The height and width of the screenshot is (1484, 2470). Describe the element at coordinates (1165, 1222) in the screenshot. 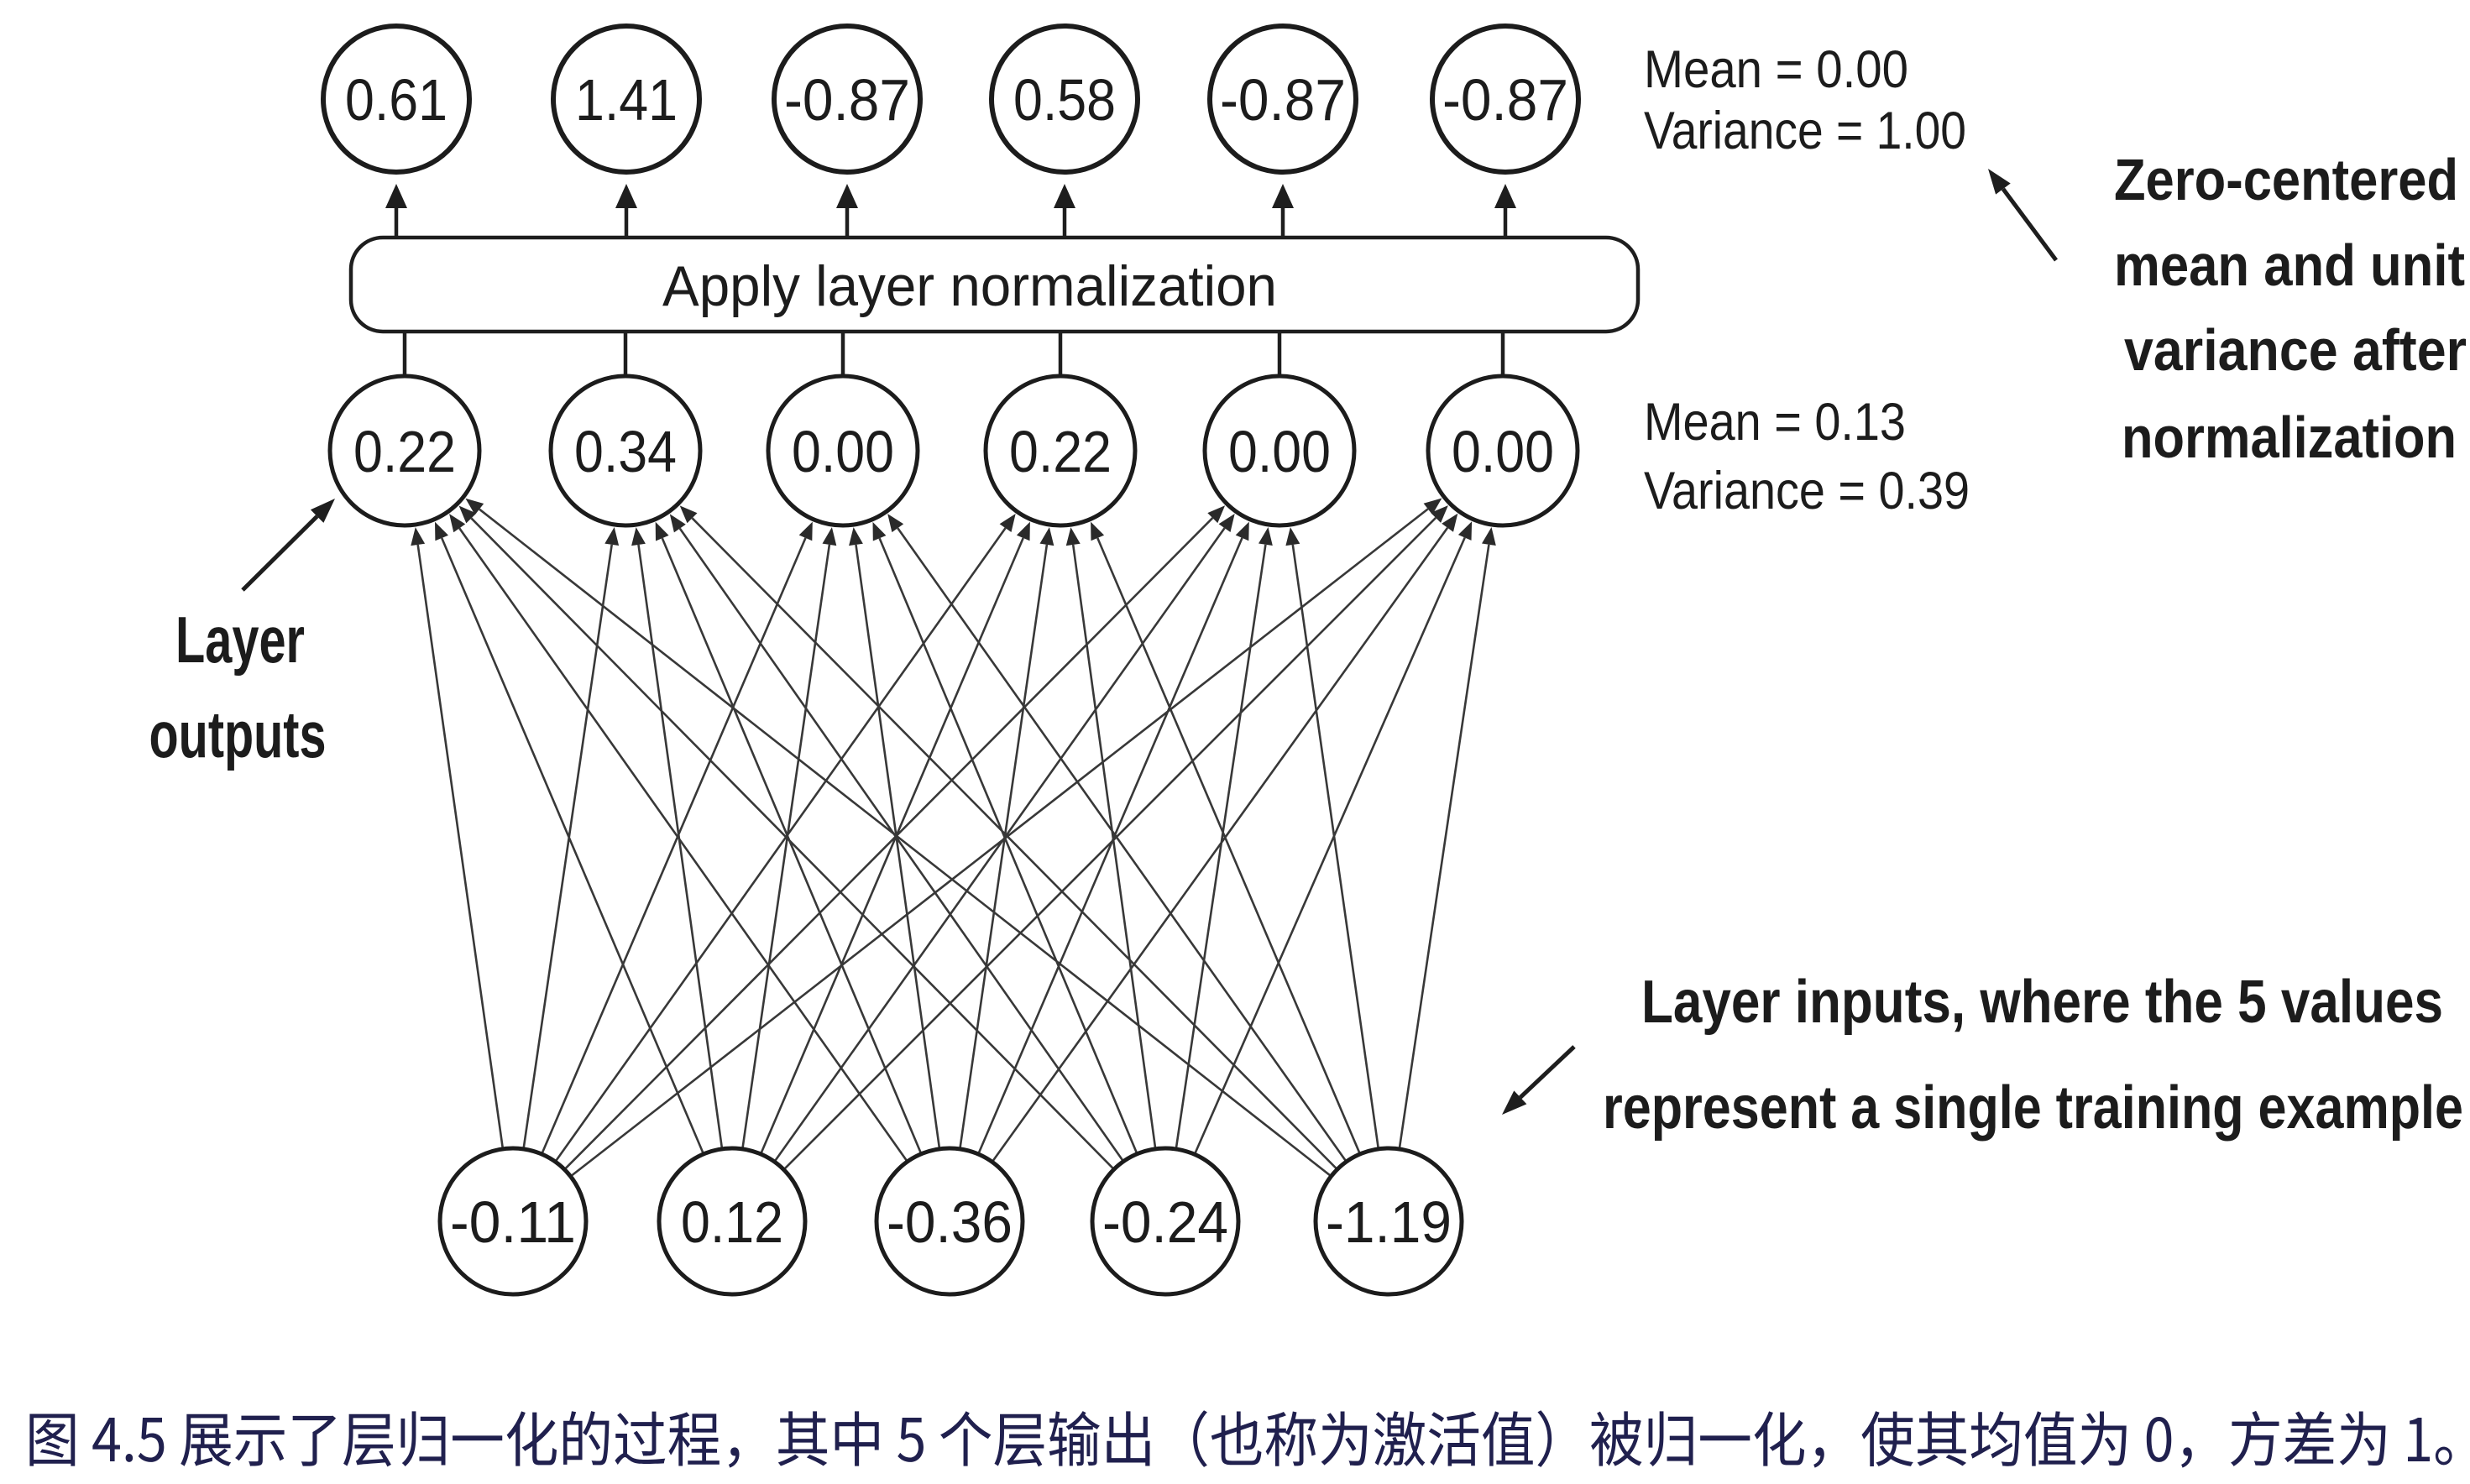

I see `svg-text: -0.24` at that location.